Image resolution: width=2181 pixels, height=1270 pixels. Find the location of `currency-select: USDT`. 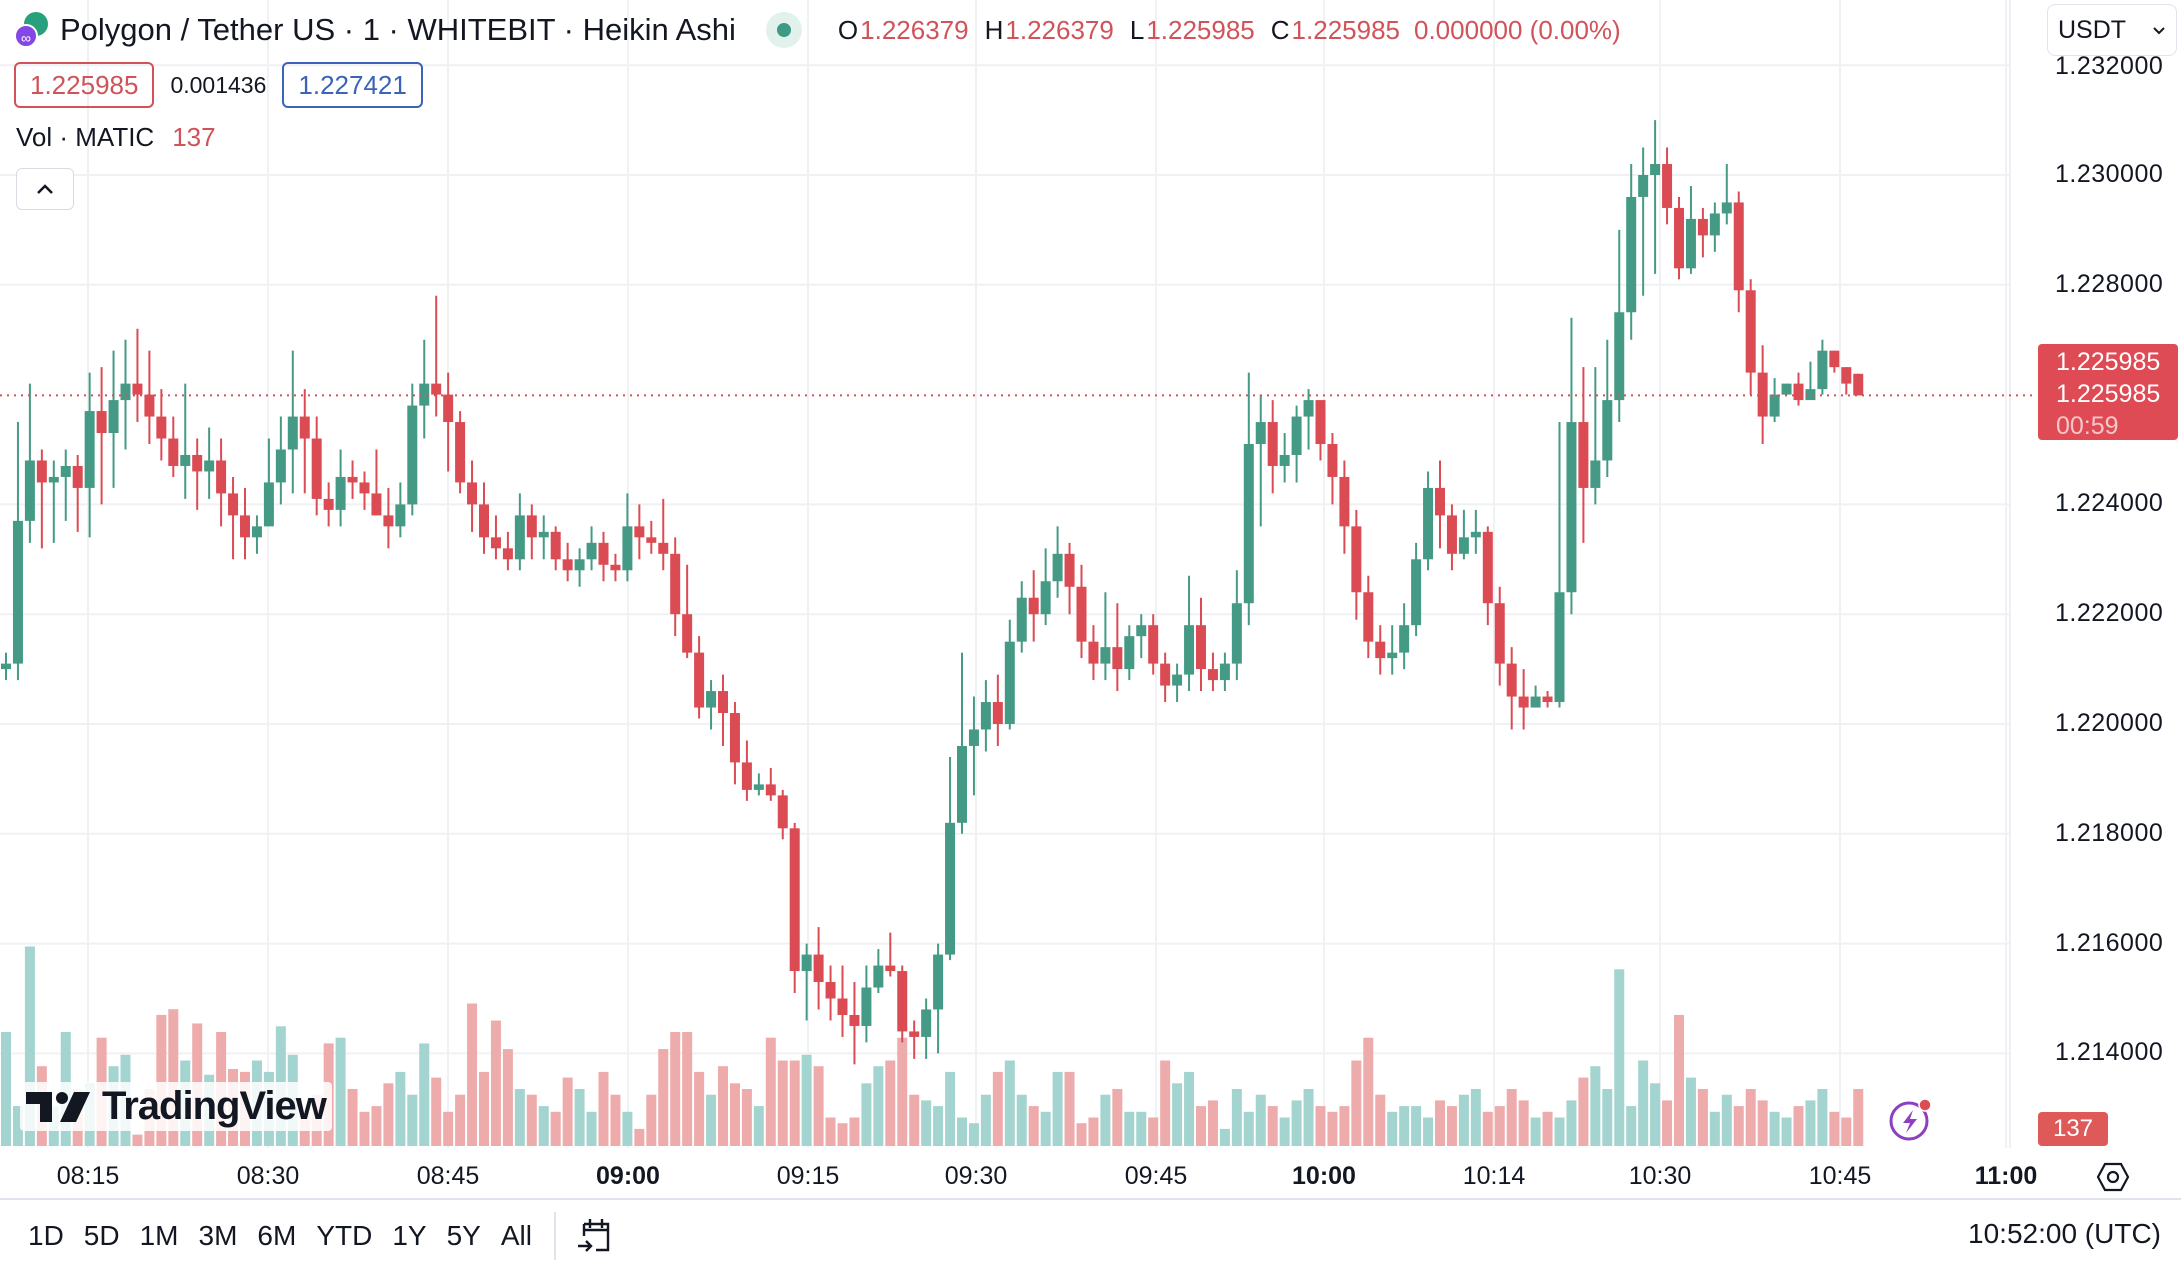

currency-select: USDT is located at coordinates (2112, 30).